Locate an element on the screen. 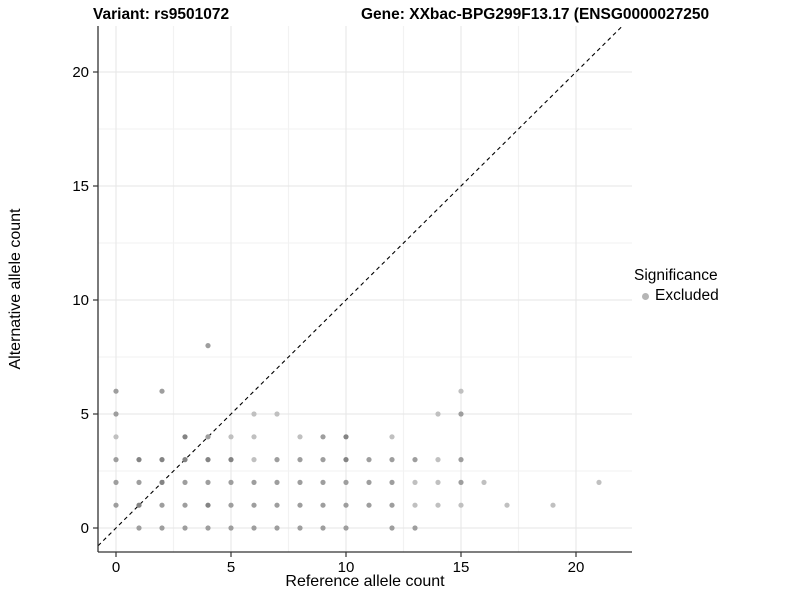 The image size is (800, 600). legend-title: Significance is located at coordinates (676, 275).